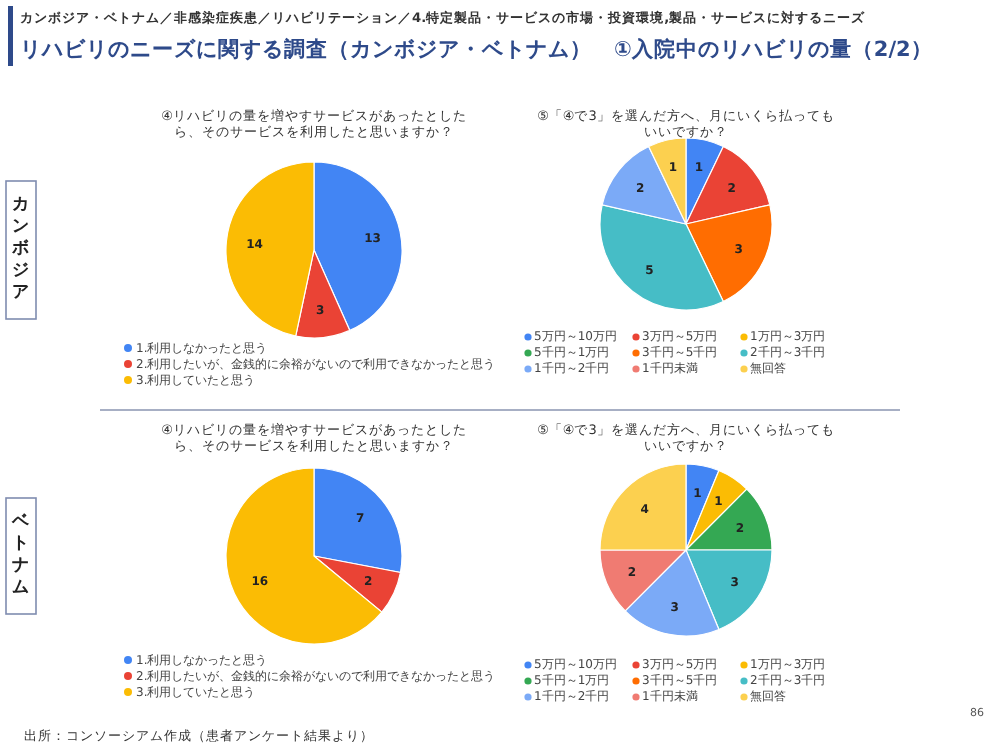 The width and height of the screenshot is (1000, 750). What do you see at coordinates (20, 249) in the screenshot?
I see `text: カンボジア` at bounding box center [20, 249].